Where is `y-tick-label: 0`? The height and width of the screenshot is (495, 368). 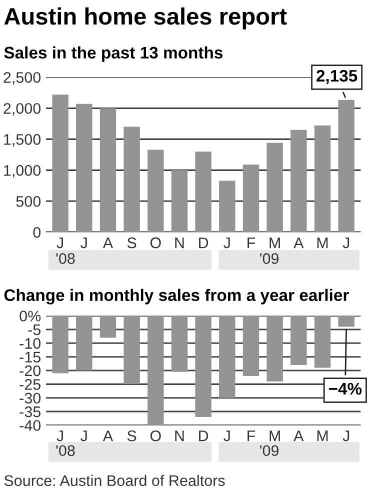 y-tick-label: 0 is located at coordinates (37, 232).